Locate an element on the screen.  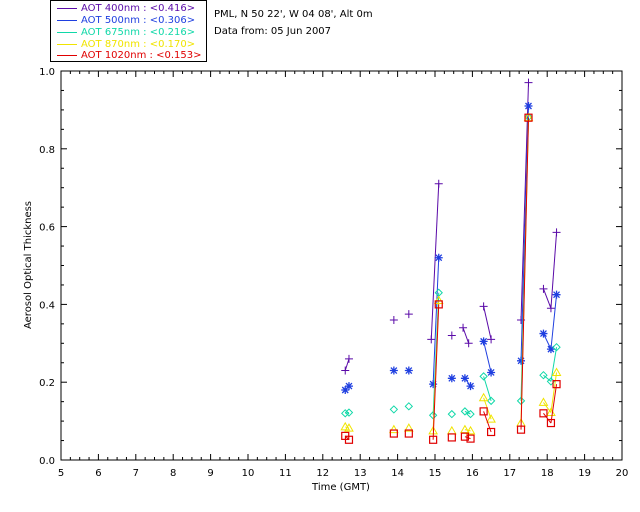
x-axis-label: Time (GMT) is located at coordinates (340, 487).